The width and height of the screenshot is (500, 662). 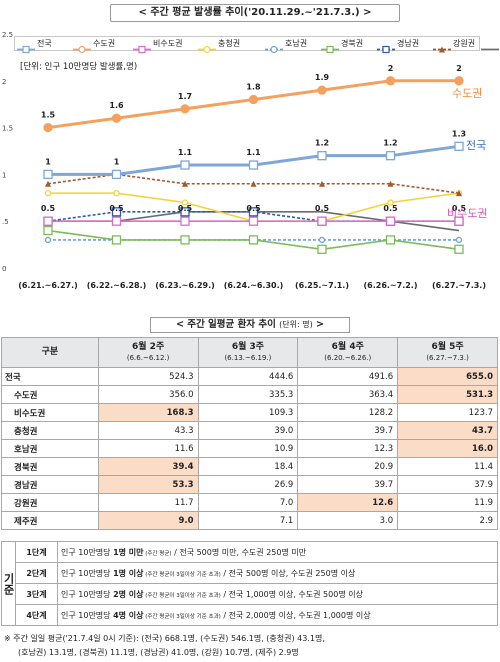 What do you see at coordinates (347, 346) in the screenshot?
I see `week-label: 6월 4주` at bounding box center [347, 346].